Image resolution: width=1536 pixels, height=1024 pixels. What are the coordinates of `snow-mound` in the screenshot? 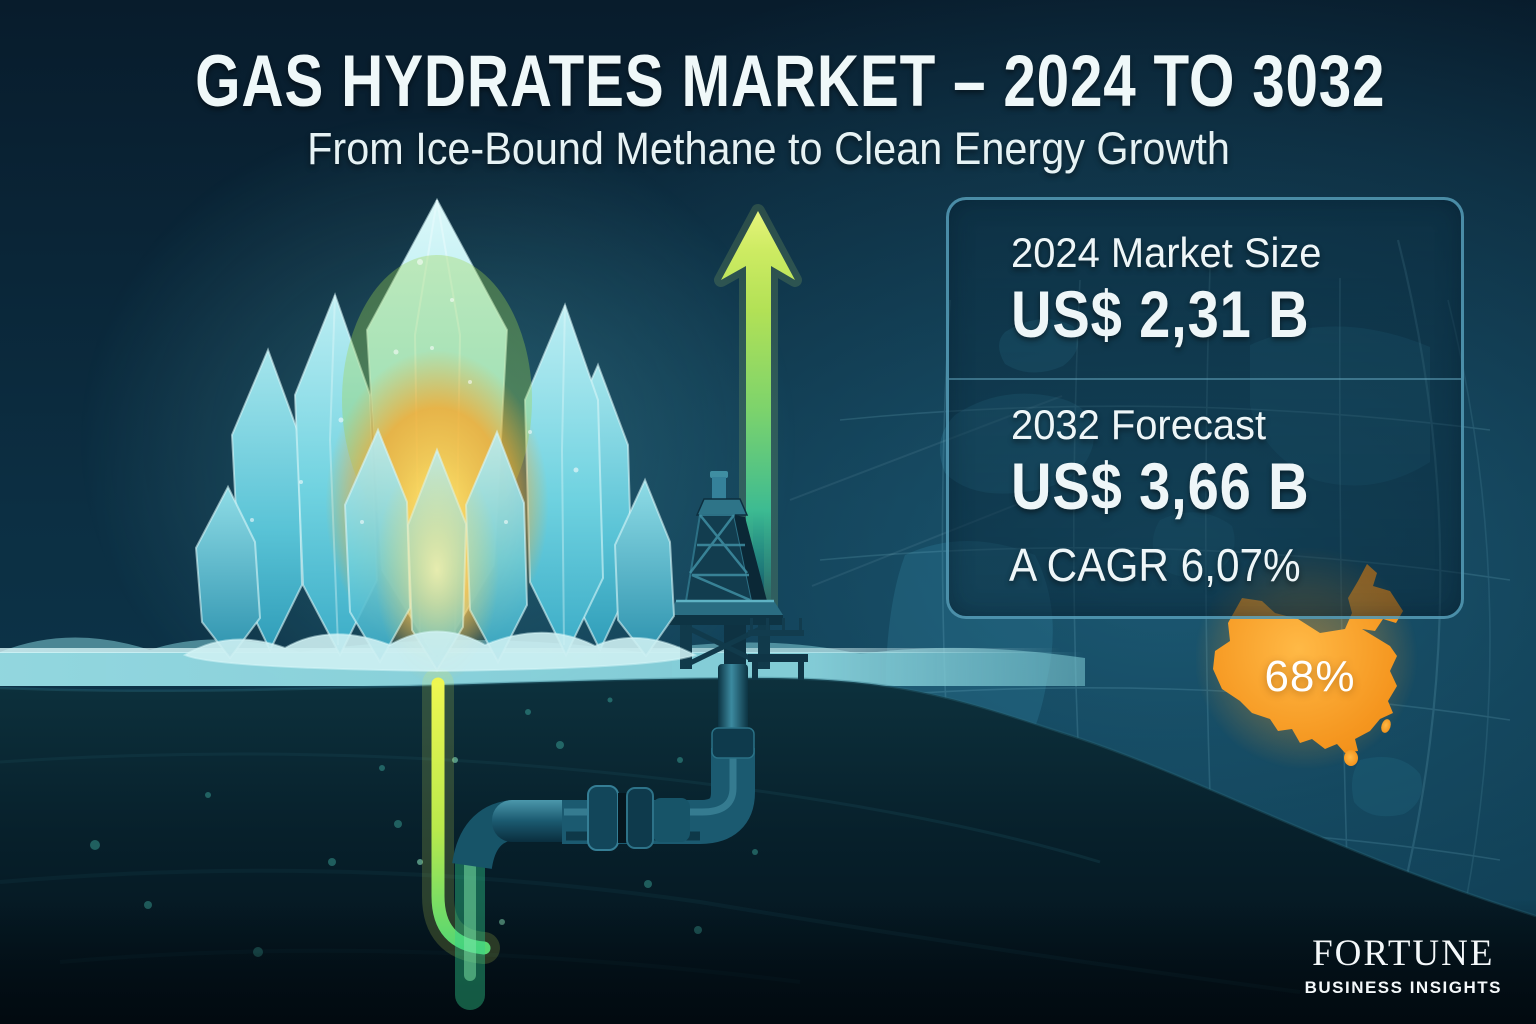 It's located at (440, 651).